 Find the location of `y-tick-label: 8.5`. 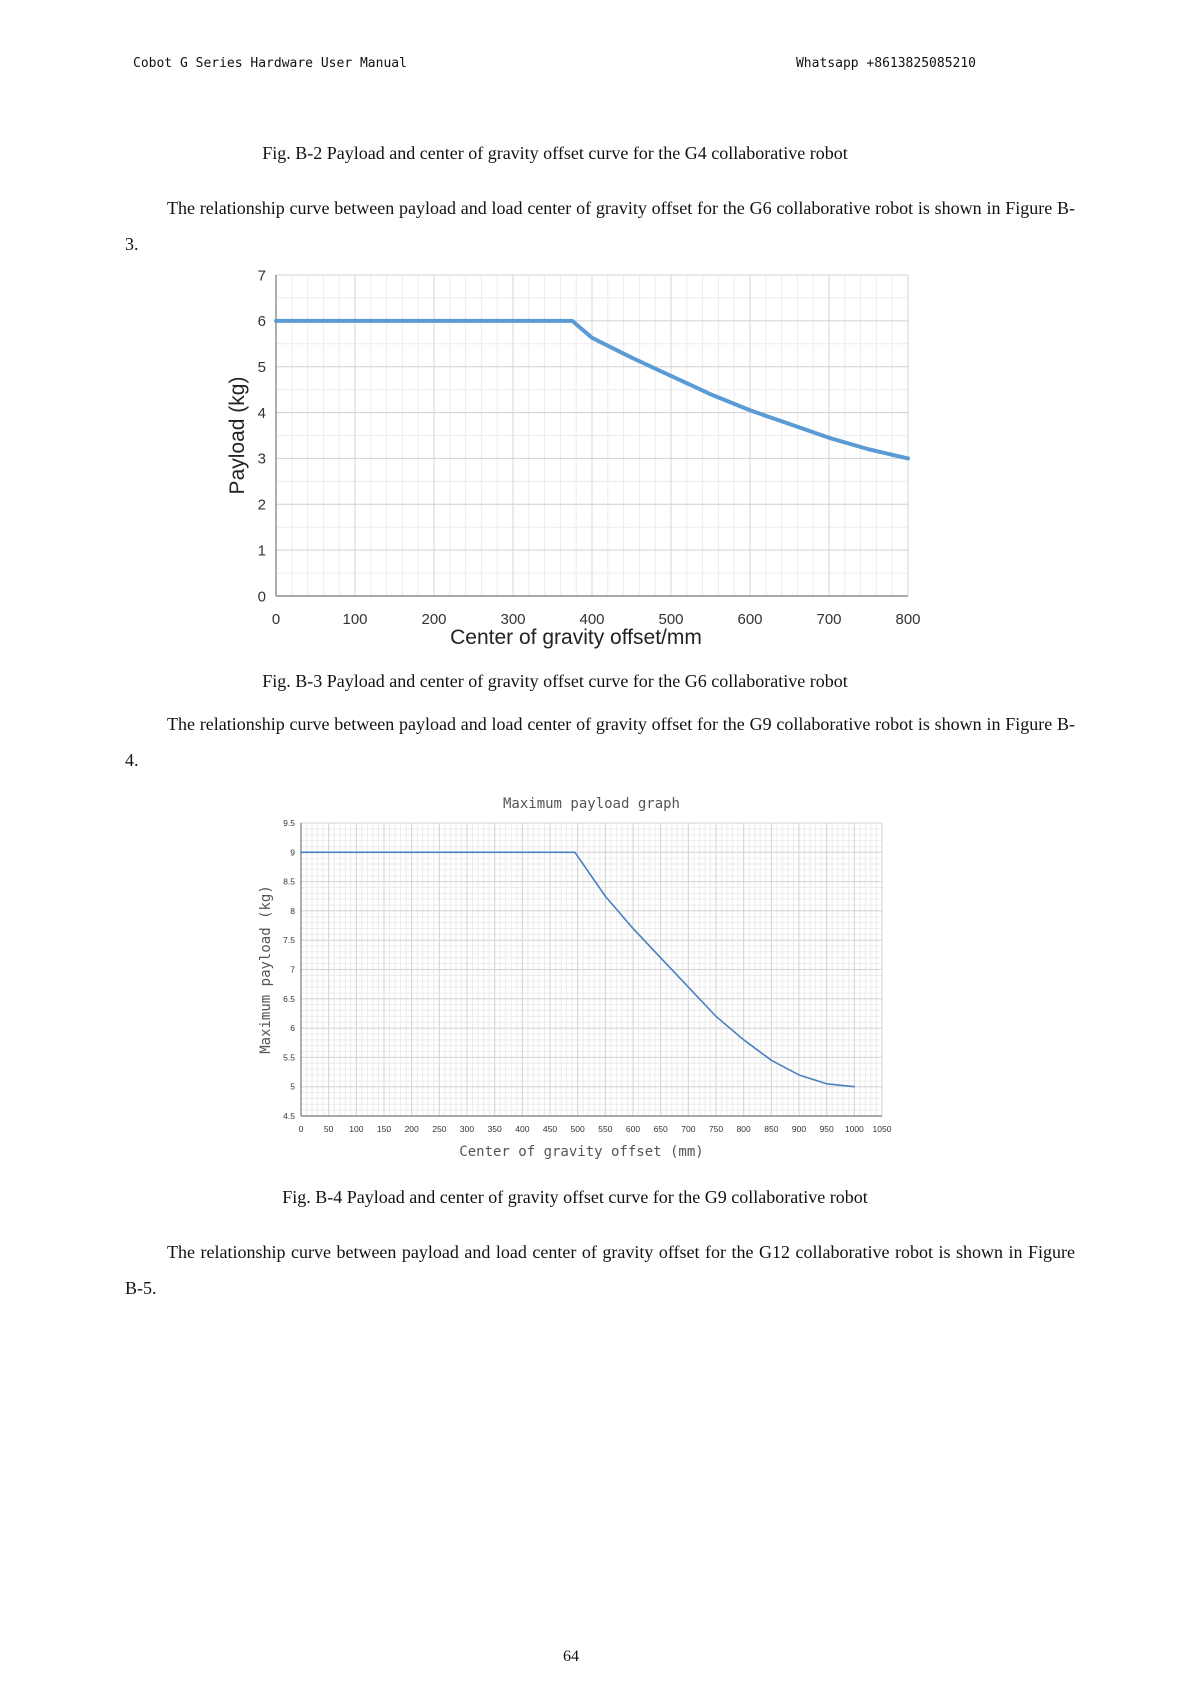

y-tick-label: 8.5 is located at coordinates (289, 882).